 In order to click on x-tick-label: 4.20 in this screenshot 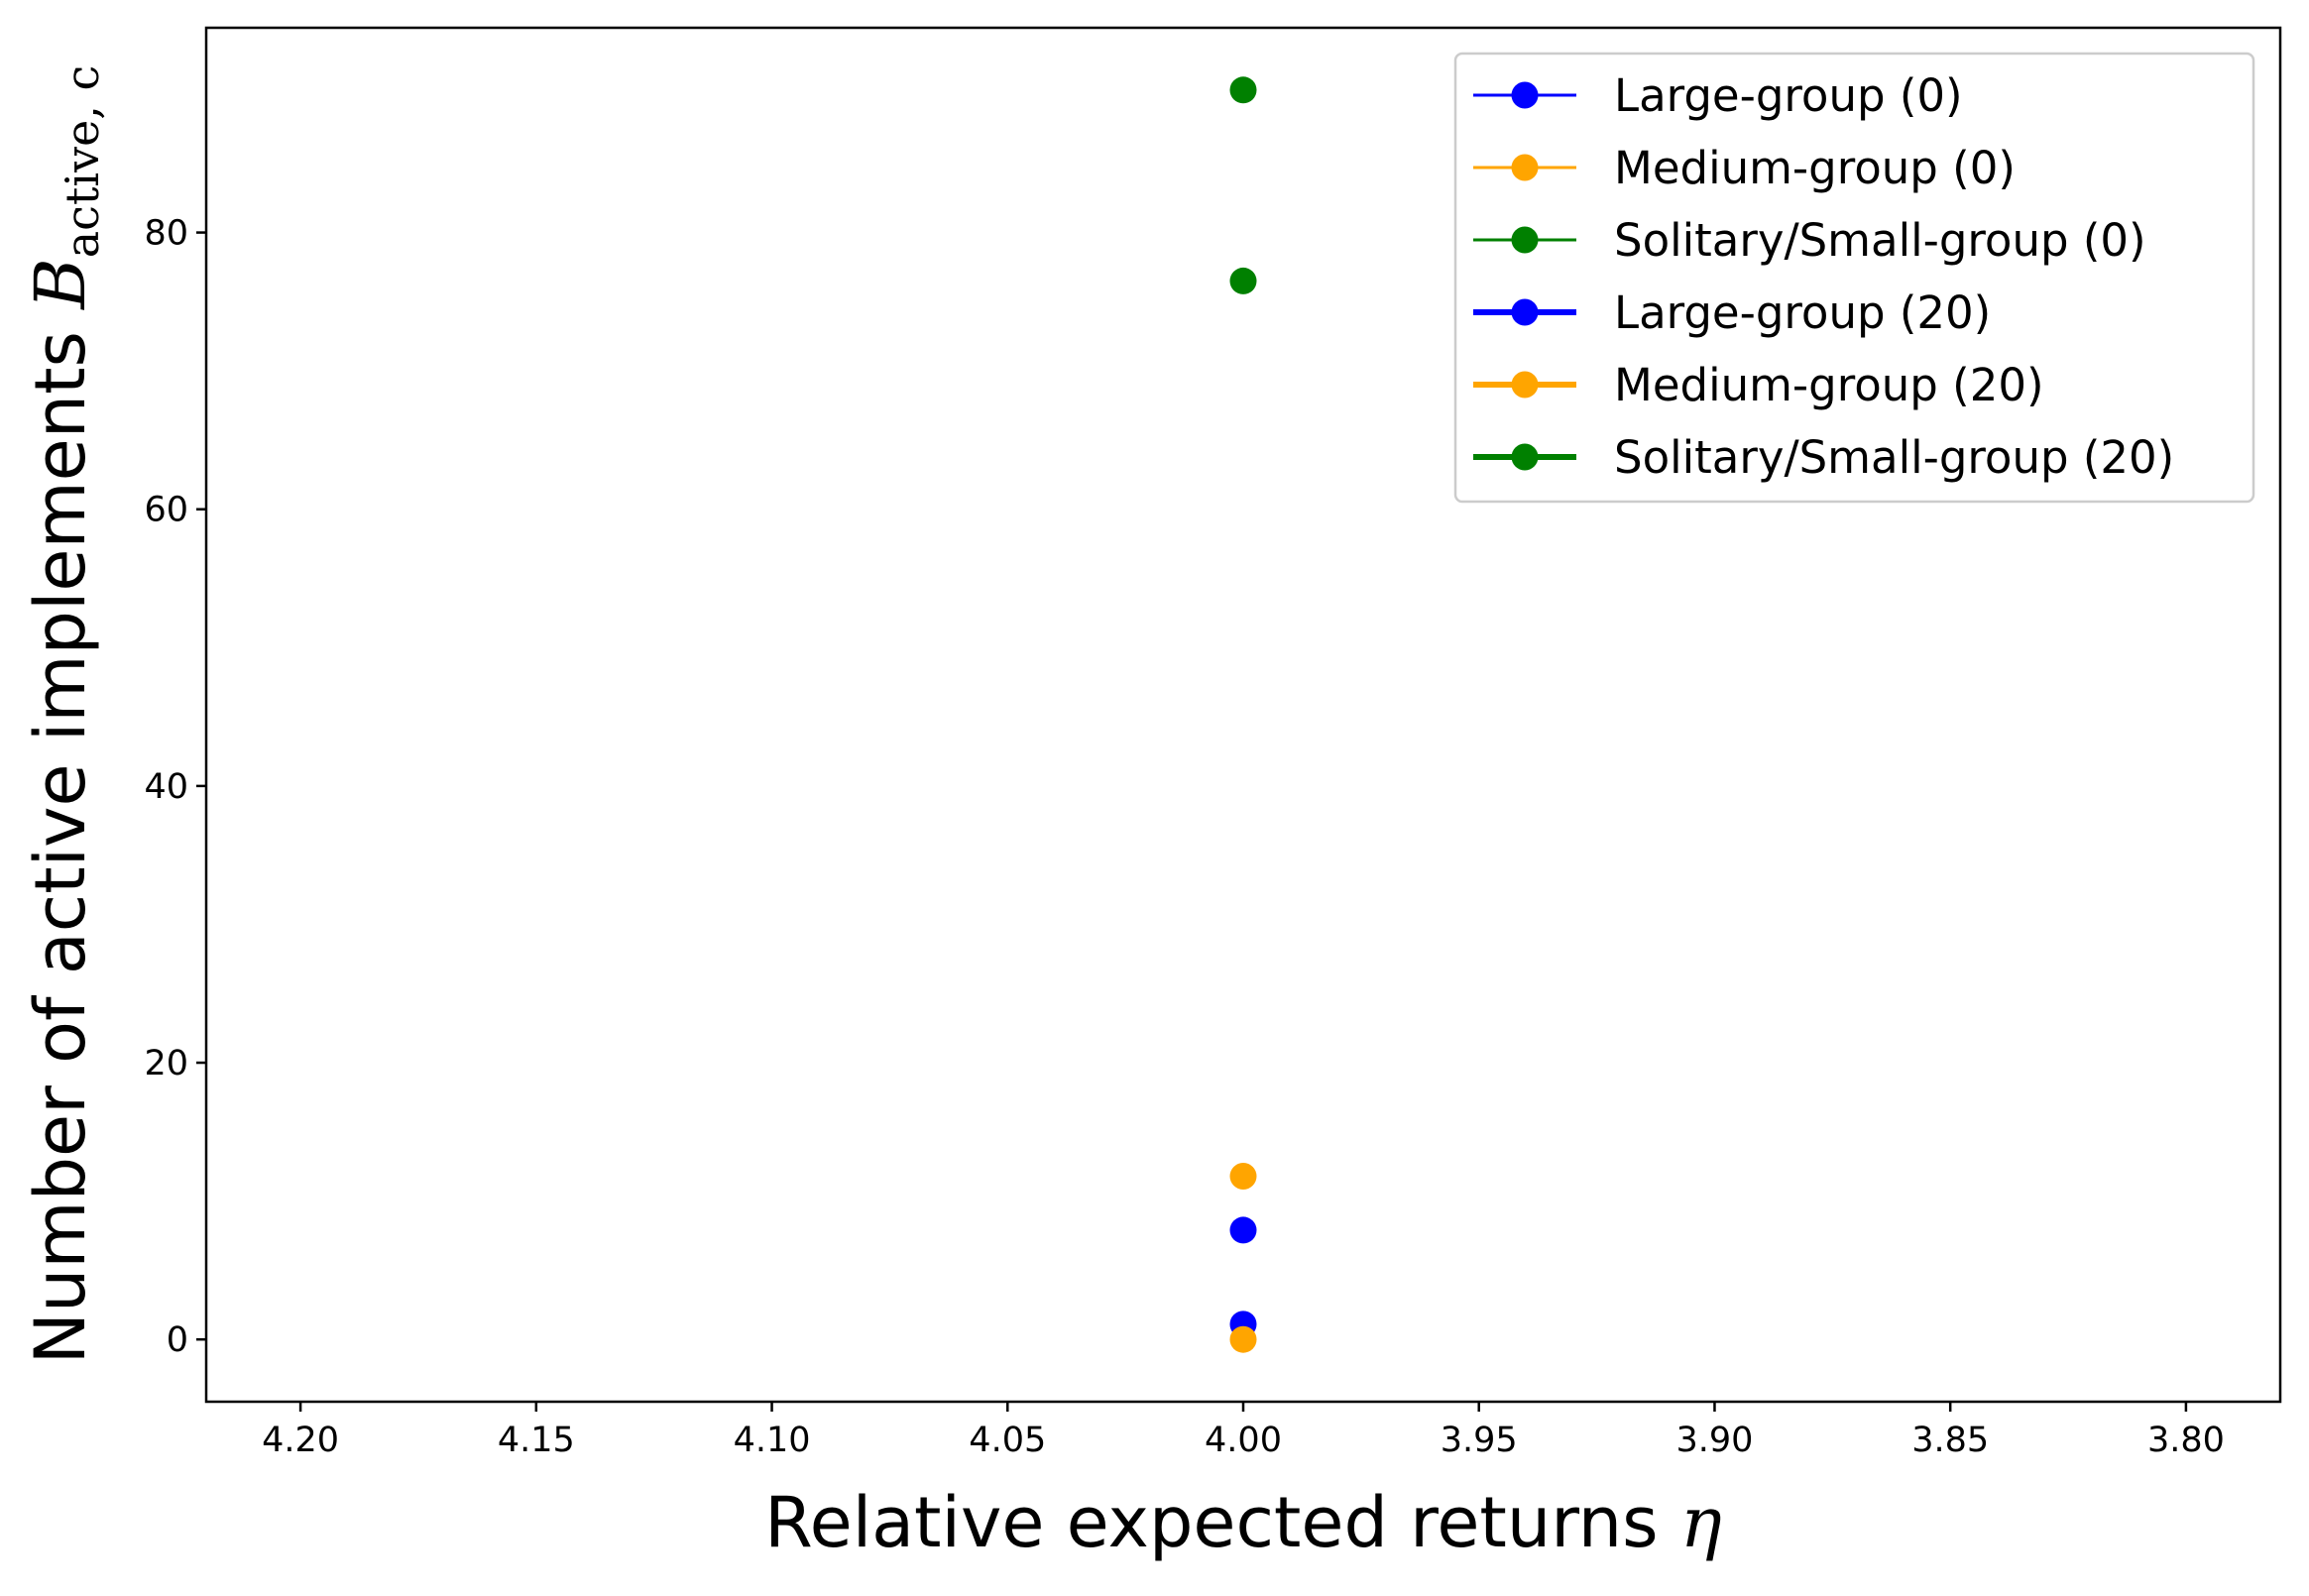, I will do `click(300, 1441)`.